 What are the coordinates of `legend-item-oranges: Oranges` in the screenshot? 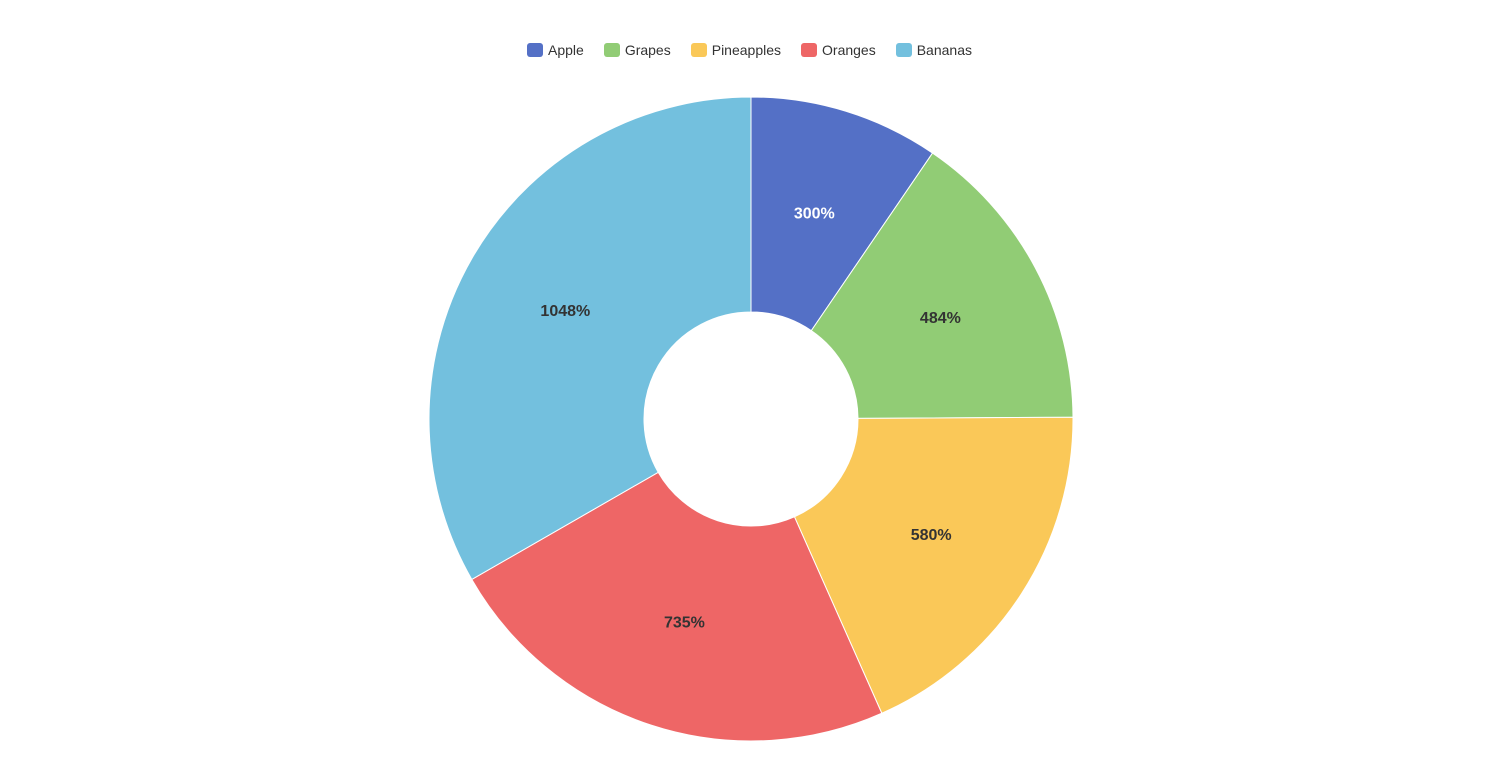 It's located at (838, 50).